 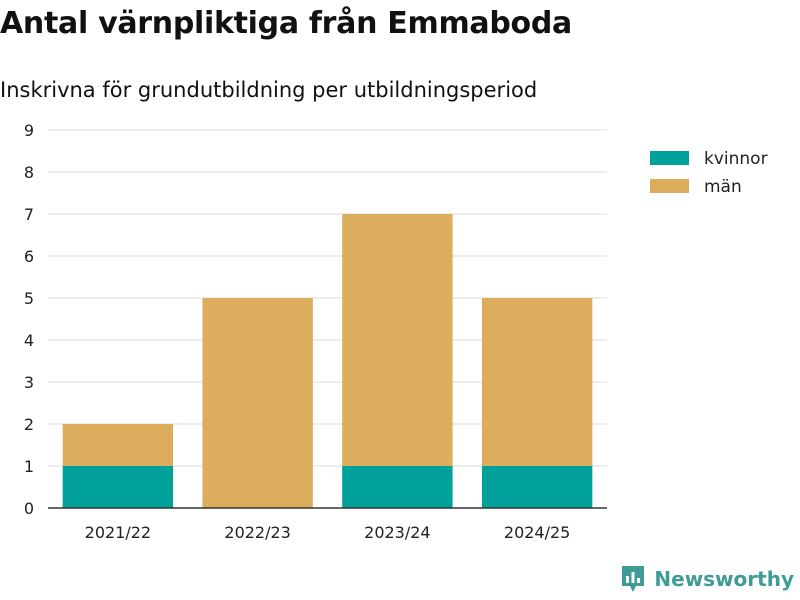 I want to click on bar-män-2023/24, so click(x=397, y=340).